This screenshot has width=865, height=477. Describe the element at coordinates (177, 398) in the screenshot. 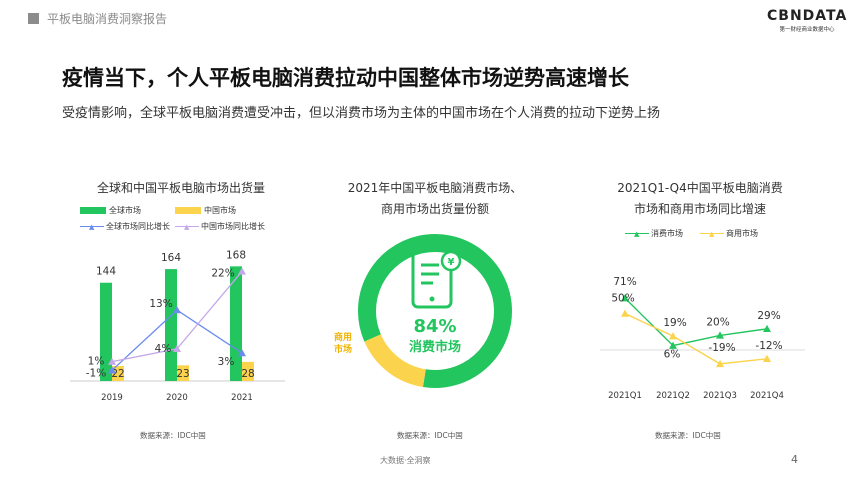

I see `x-tick-2020: 2020` at that location.